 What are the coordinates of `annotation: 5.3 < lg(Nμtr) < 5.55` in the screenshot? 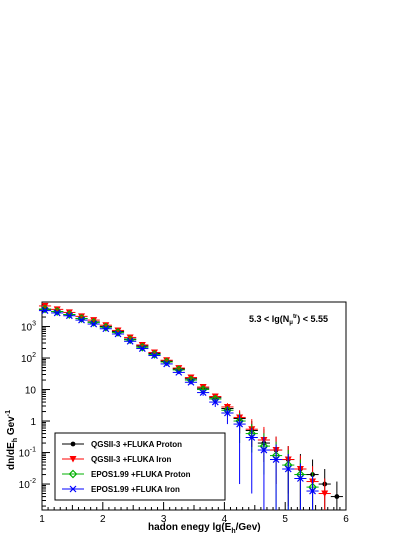 It's located at (288, 320).